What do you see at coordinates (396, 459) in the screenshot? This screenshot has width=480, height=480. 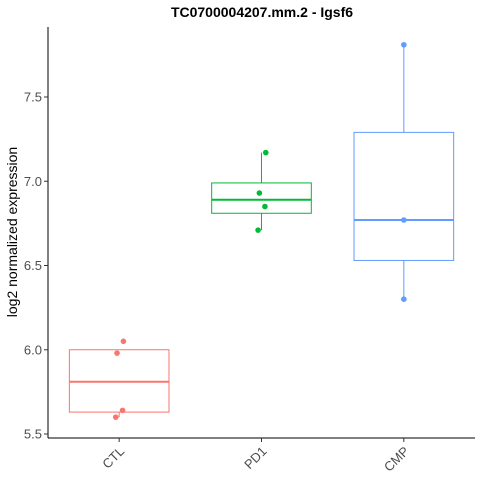 I see `x-tick-label: CMP` at bounding box center [396, 459].